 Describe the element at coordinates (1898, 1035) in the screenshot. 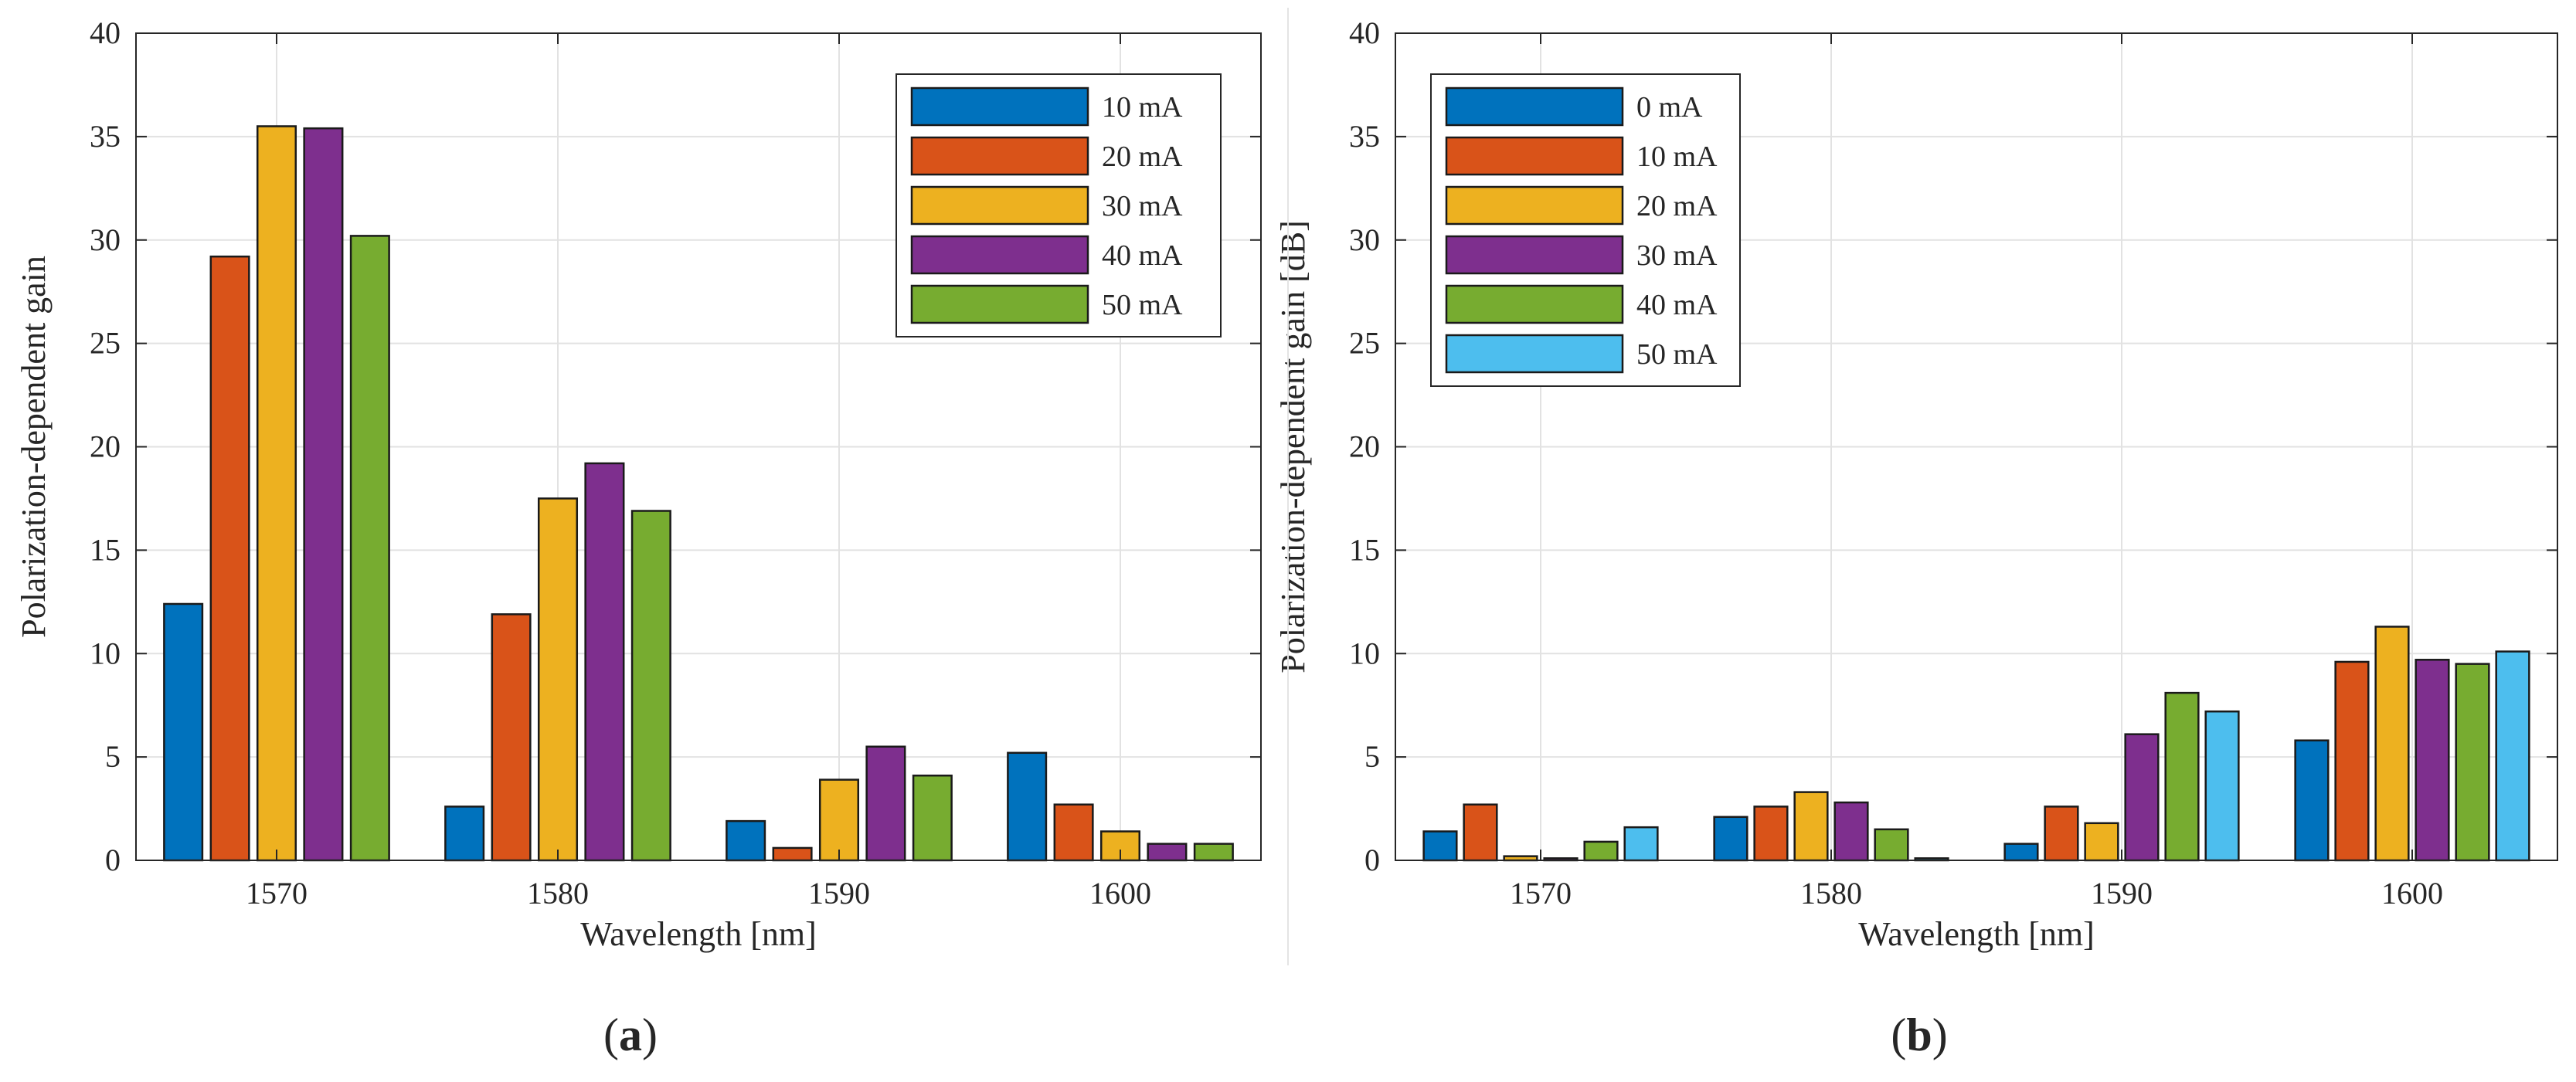

I see `caption-open-b: (` at that location.